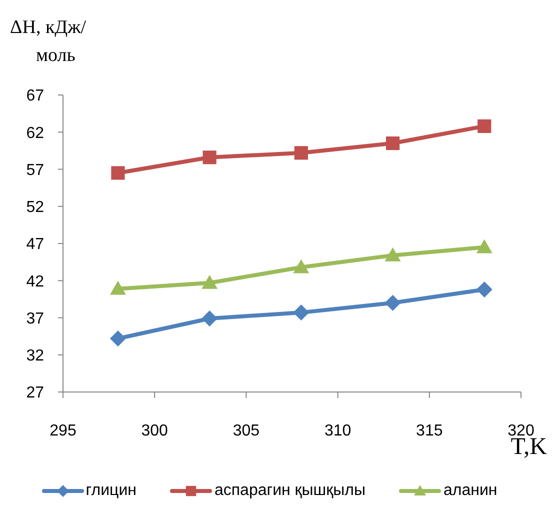 The width and height of the screenshot is (555, 508). What do you see at coordinates (338, 431) in the screenshot?
I see `x-tick-label: 310` at bounding box center [338, 431].